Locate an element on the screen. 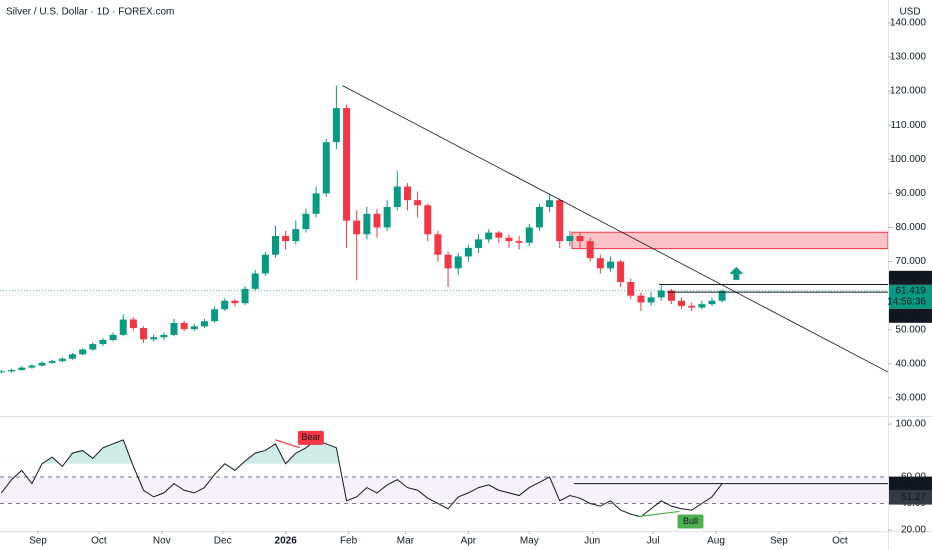  level-label: 63.274 is located at coordinates (910, 277).